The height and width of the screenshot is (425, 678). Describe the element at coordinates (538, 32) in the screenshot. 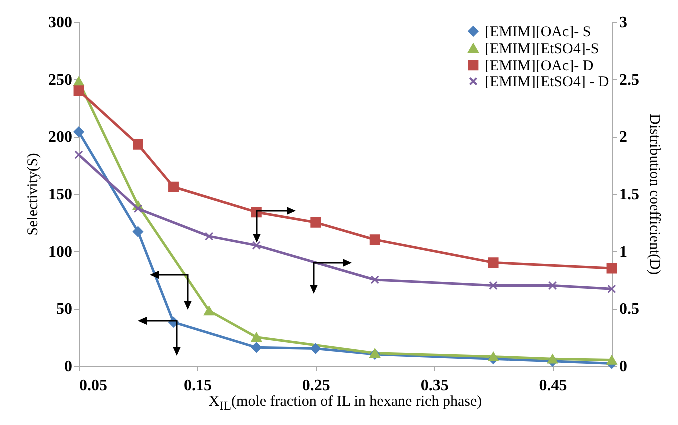

I see `legend-label: [EMIM][OAc]- S` at that location.